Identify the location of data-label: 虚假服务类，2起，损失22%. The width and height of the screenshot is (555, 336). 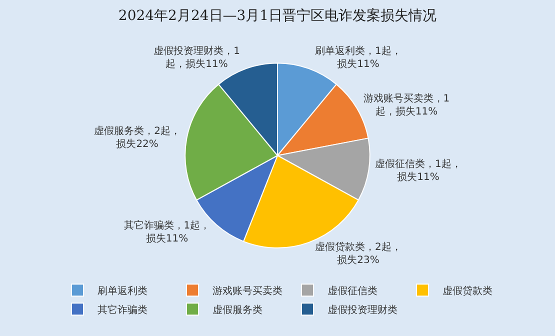
(137, 137).